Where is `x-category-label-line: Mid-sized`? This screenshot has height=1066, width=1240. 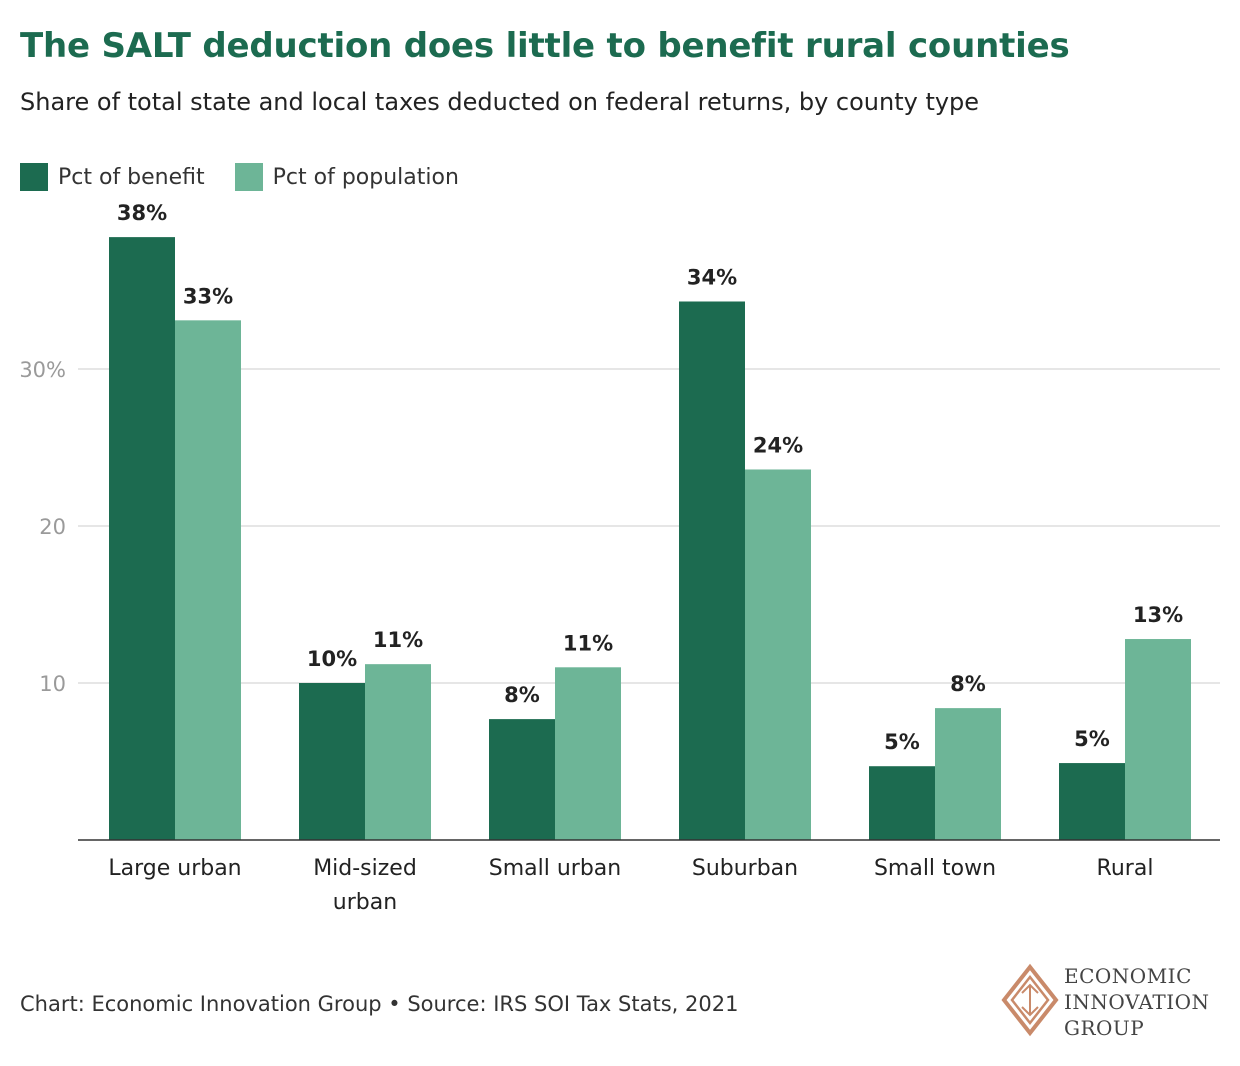 x-category-label-line: Mid-sized is located at coordinates (365, 868).